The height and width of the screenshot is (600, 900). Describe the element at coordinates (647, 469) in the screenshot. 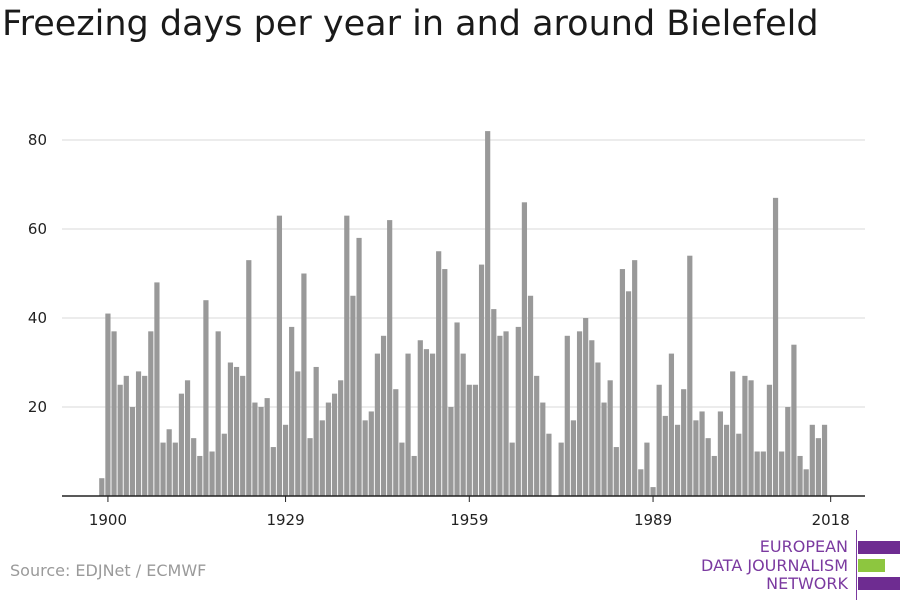

I see `bar-1988` at that location.